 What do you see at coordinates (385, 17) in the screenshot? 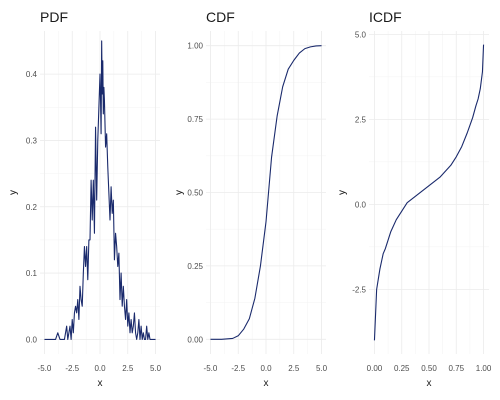
I see `icdf-title: ICDF` at bounding box center [385, 17].